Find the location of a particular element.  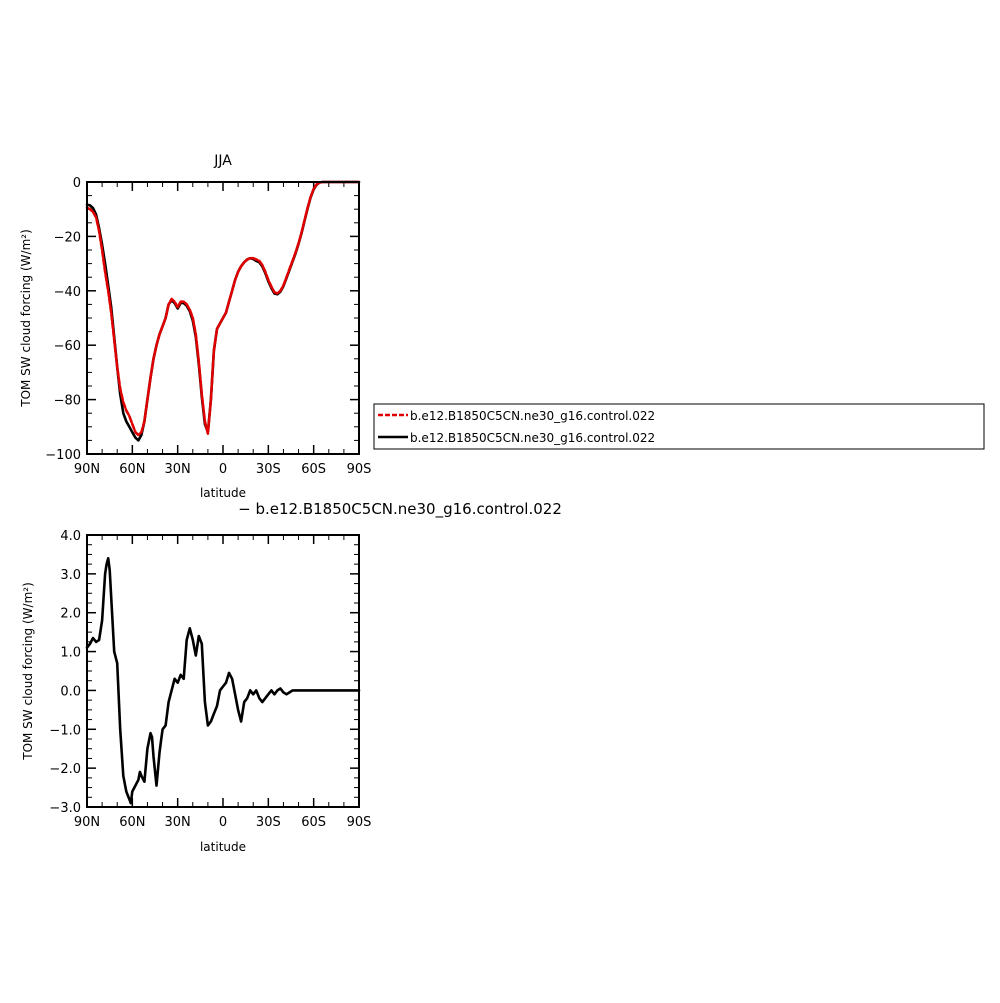

top-x-tick-label: 90N is located at coordinates (87, 469).